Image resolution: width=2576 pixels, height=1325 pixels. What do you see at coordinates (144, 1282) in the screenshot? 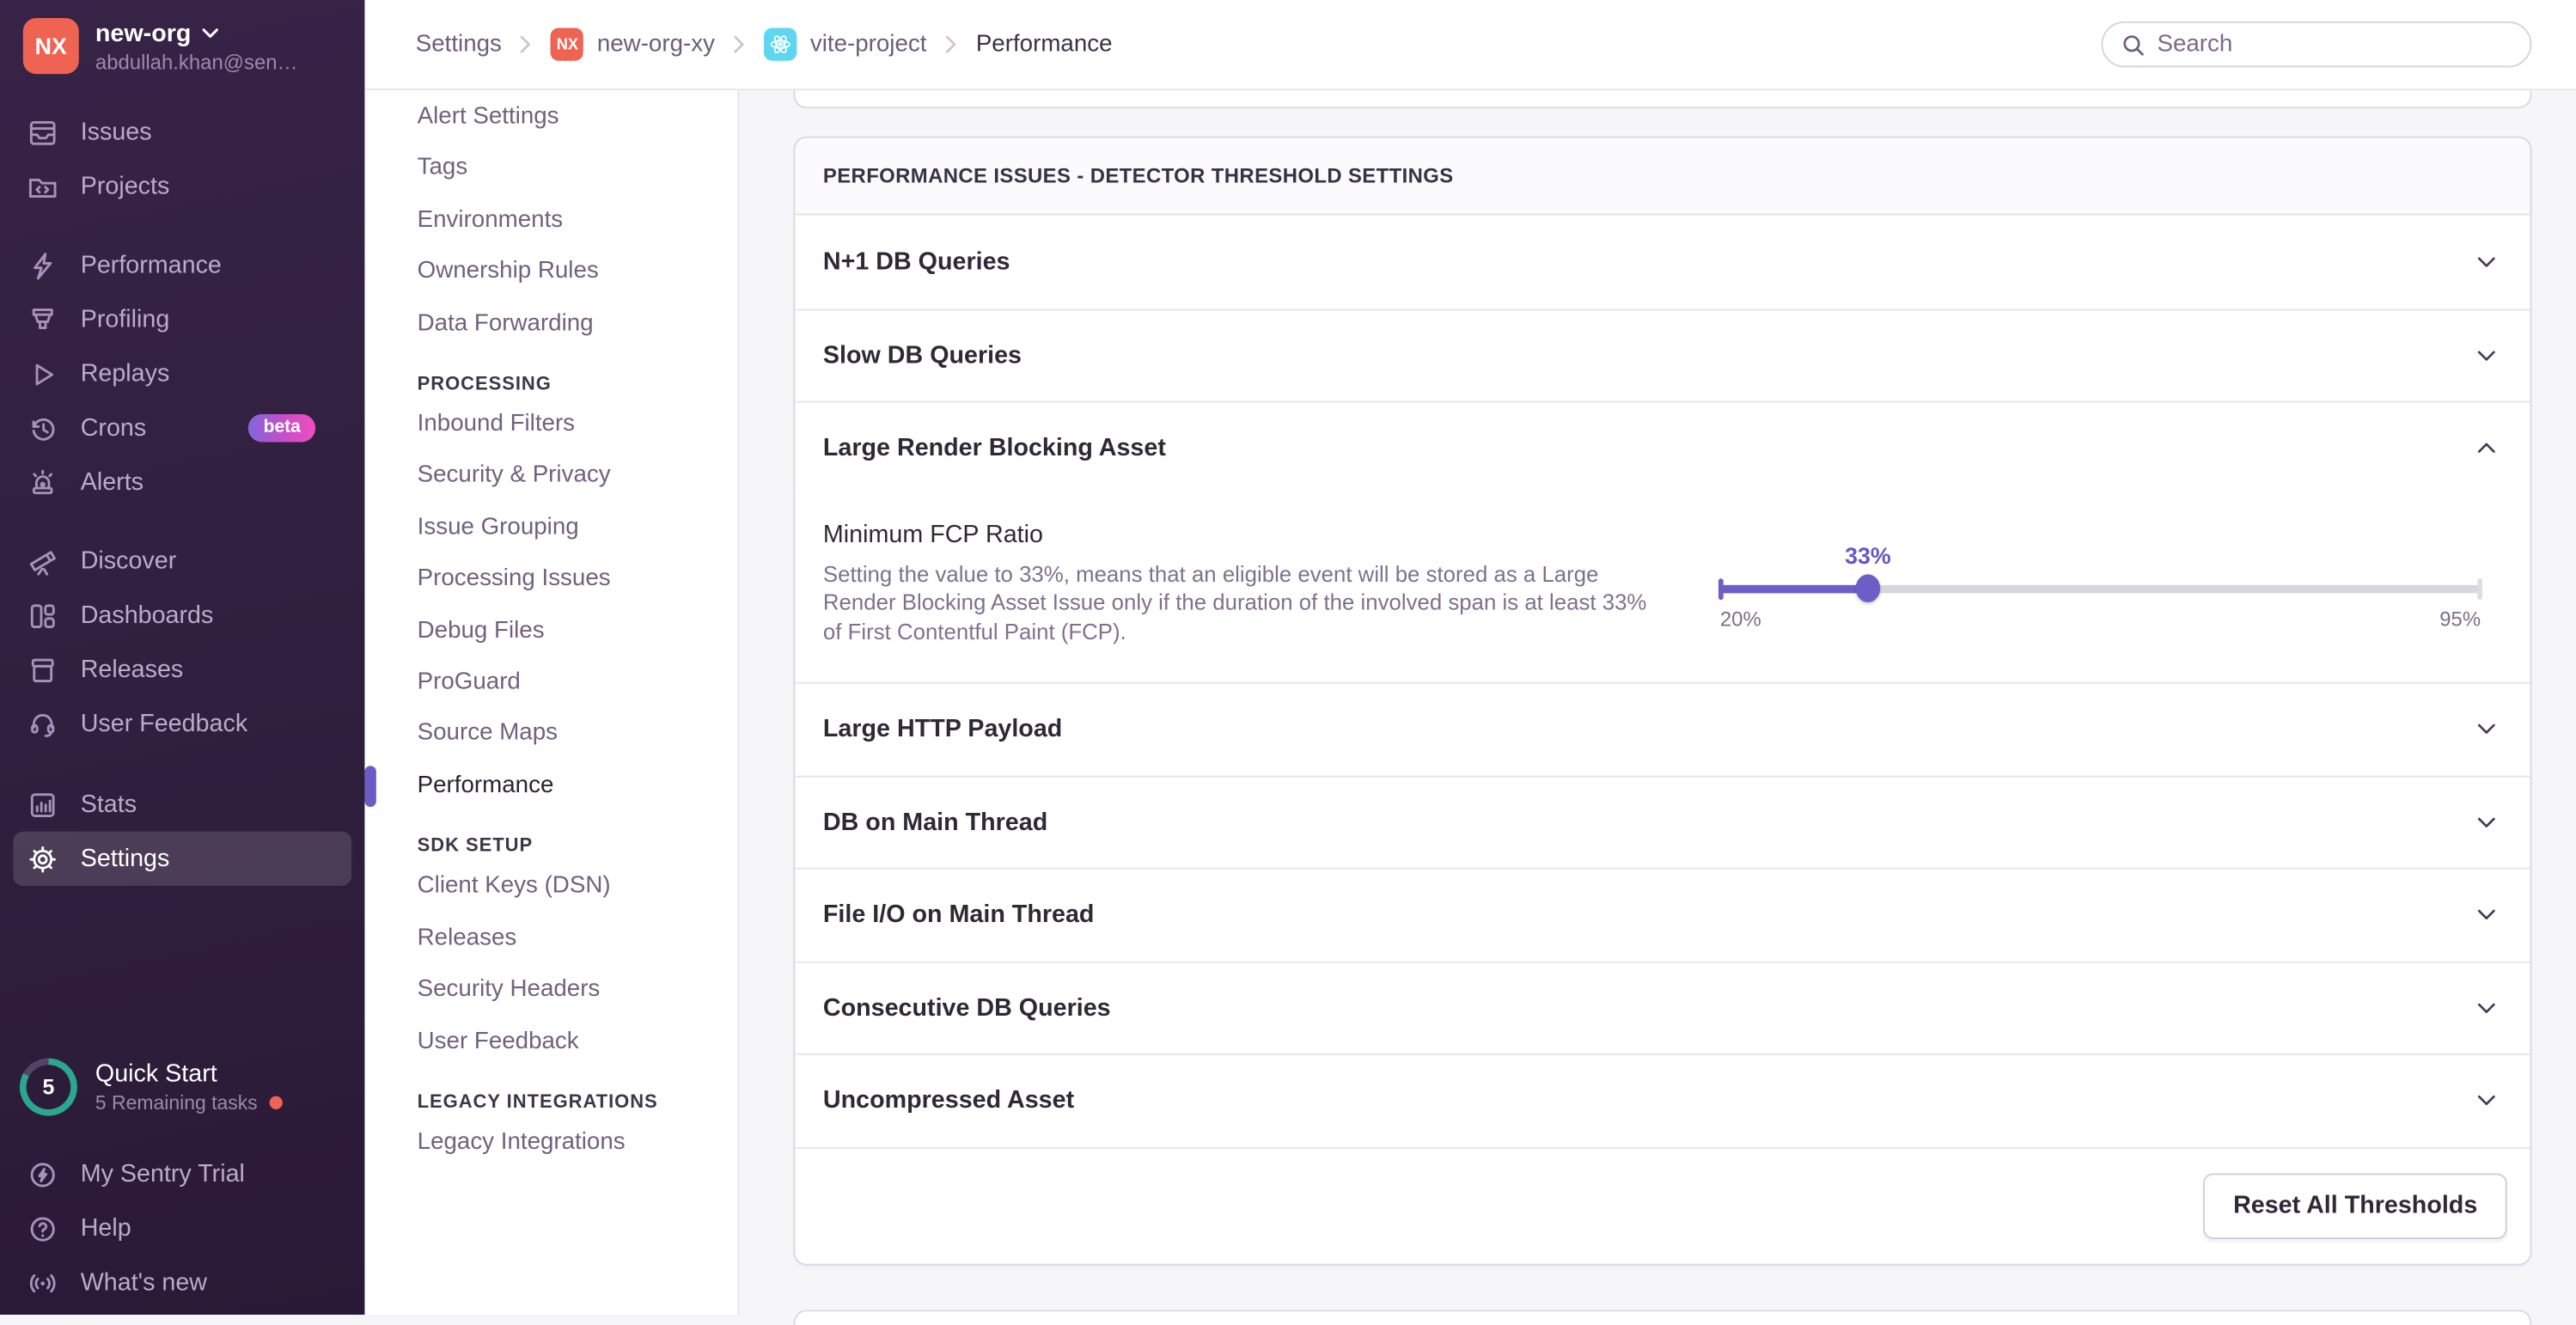
I see `sidebar-item-label: What's new` at bounding box center [144, 1282].